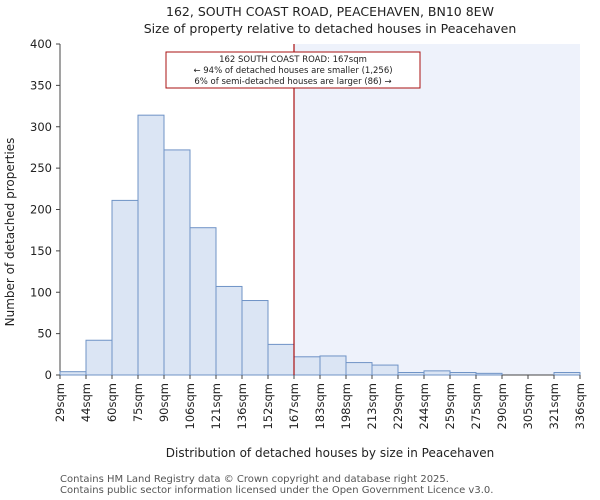 This screenshot has height=500, width=600. I want to click on x-tick-label: 321sqm, so click(554, 406).